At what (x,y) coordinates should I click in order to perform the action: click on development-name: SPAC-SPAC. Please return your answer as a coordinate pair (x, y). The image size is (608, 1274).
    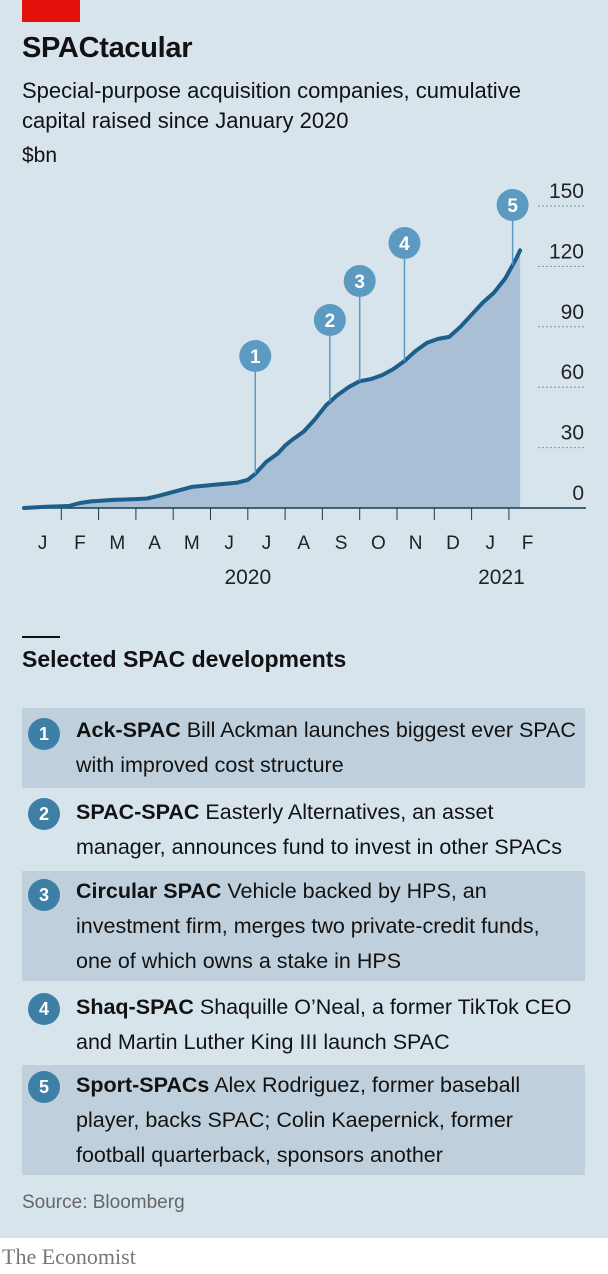
    Looking at the image, I should click on (138, 812).